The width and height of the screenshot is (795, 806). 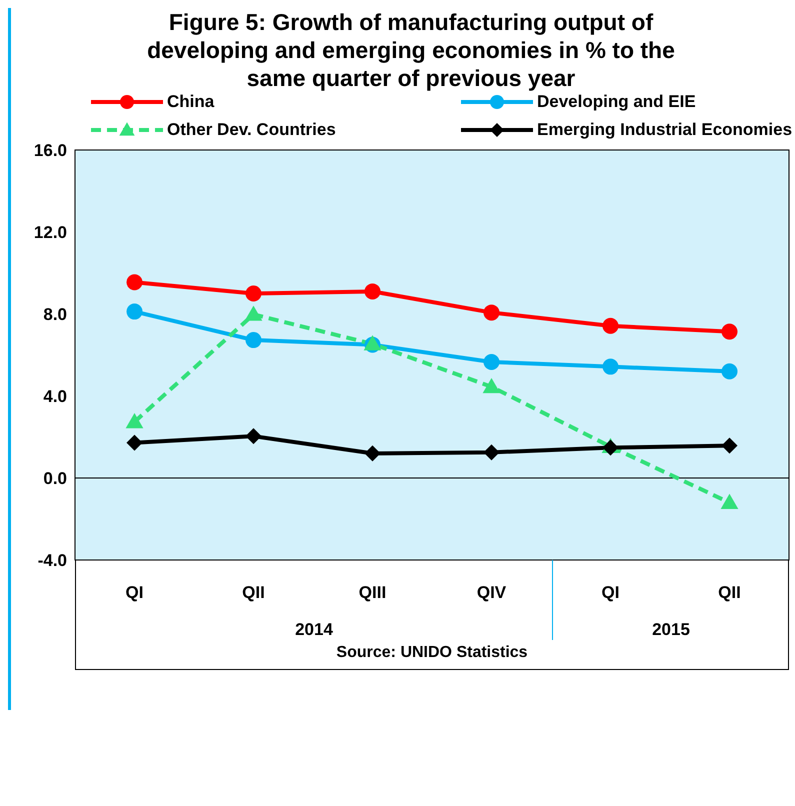 I want to click on text: 2015, so click(x=671, y=630).